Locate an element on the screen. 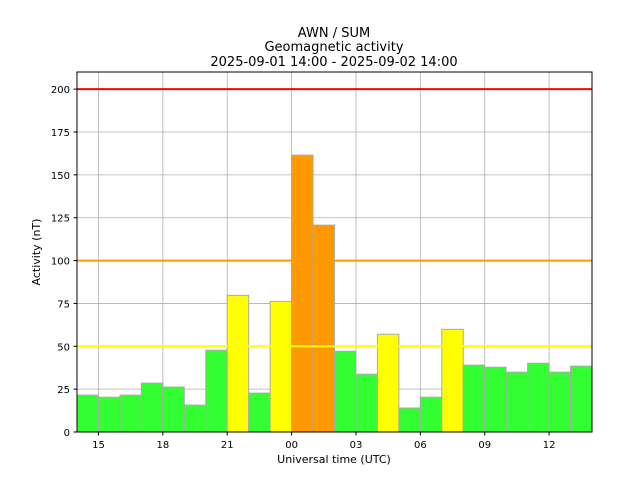 The height and width of the screenshot is (484, 640). x-tick-label: 18 is located at coordinates (162, 445).